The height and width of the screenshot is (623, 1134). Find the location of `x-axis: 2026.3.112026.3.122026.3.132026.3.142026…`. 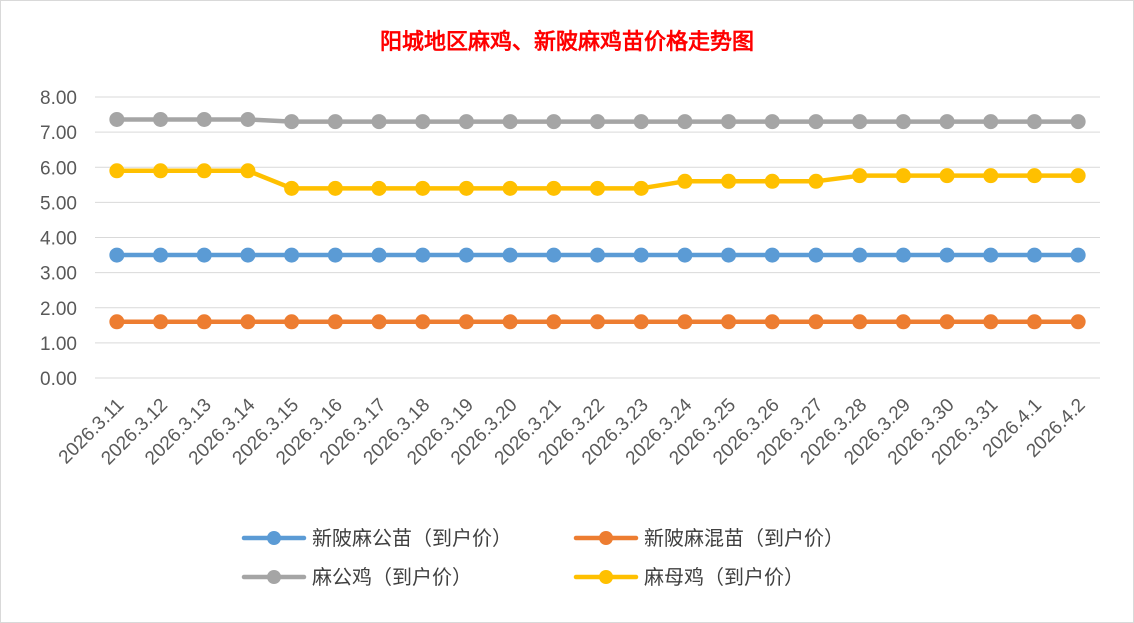

x-axis: 2026.3.112026.3.122026.3.132026.3.142026… is located at coordinates (572, 431).